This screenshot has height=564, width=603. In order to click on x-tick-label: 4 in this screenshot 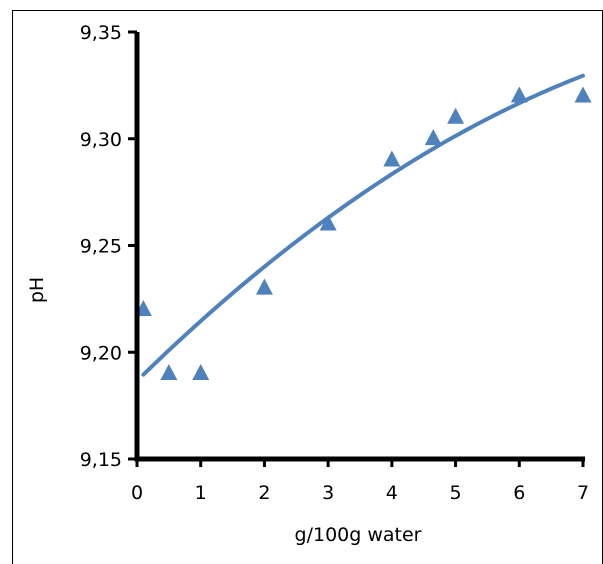, I will do `click(392, 493)`.